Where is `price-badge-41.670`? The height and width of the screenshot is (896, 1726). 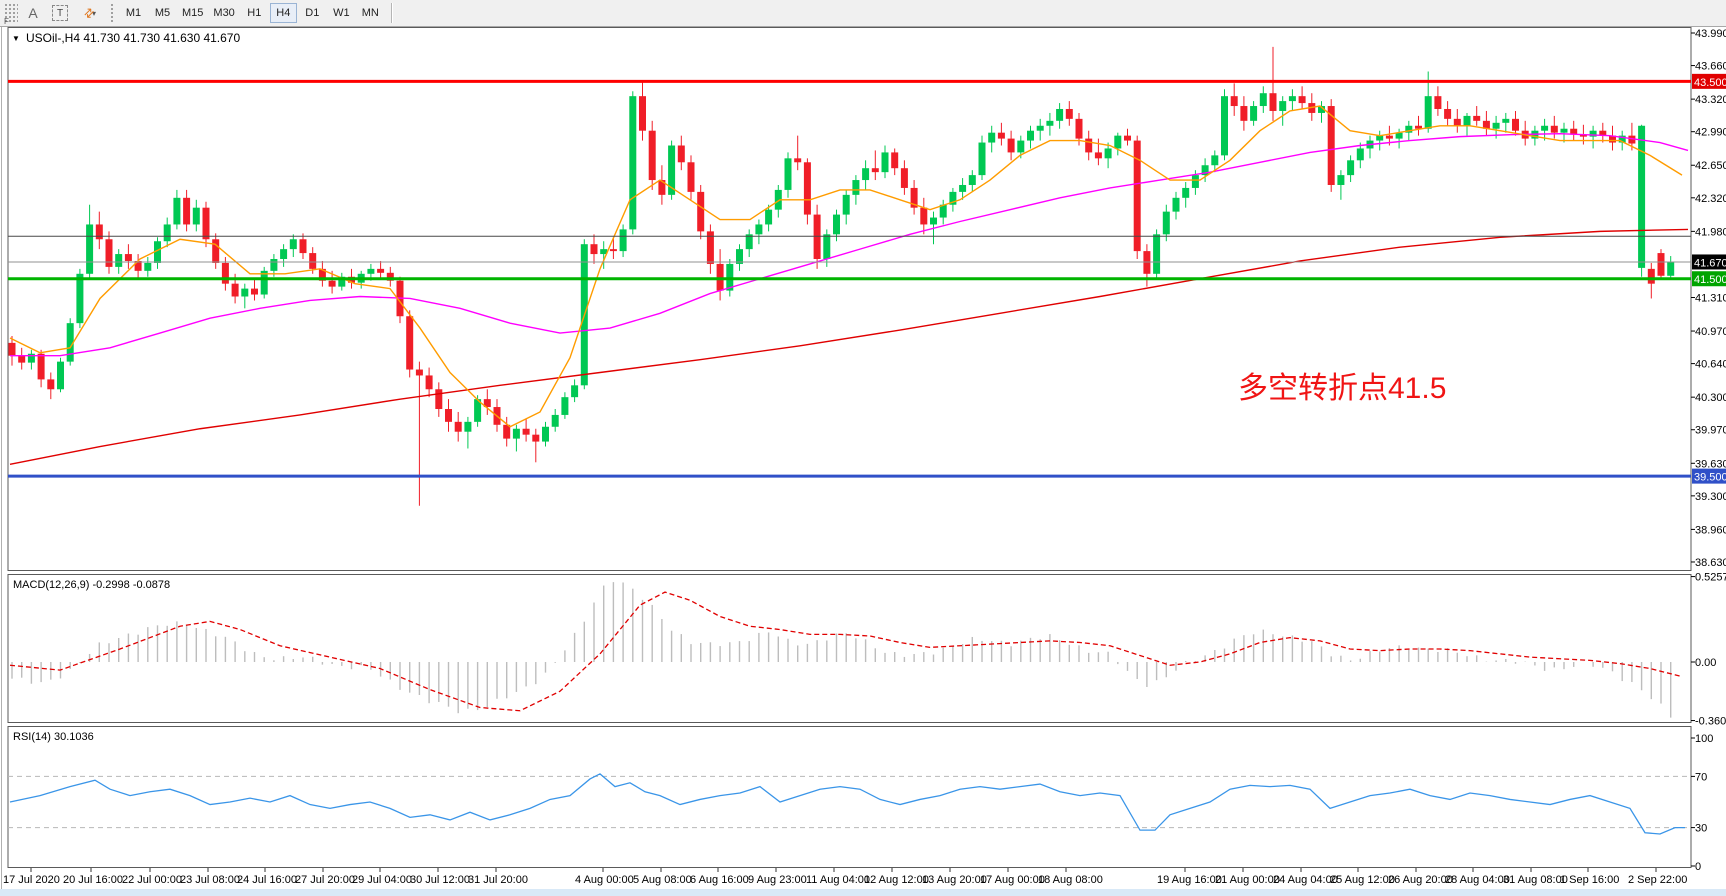 price-badge-41.670 is located at coordinates (1709, 262).